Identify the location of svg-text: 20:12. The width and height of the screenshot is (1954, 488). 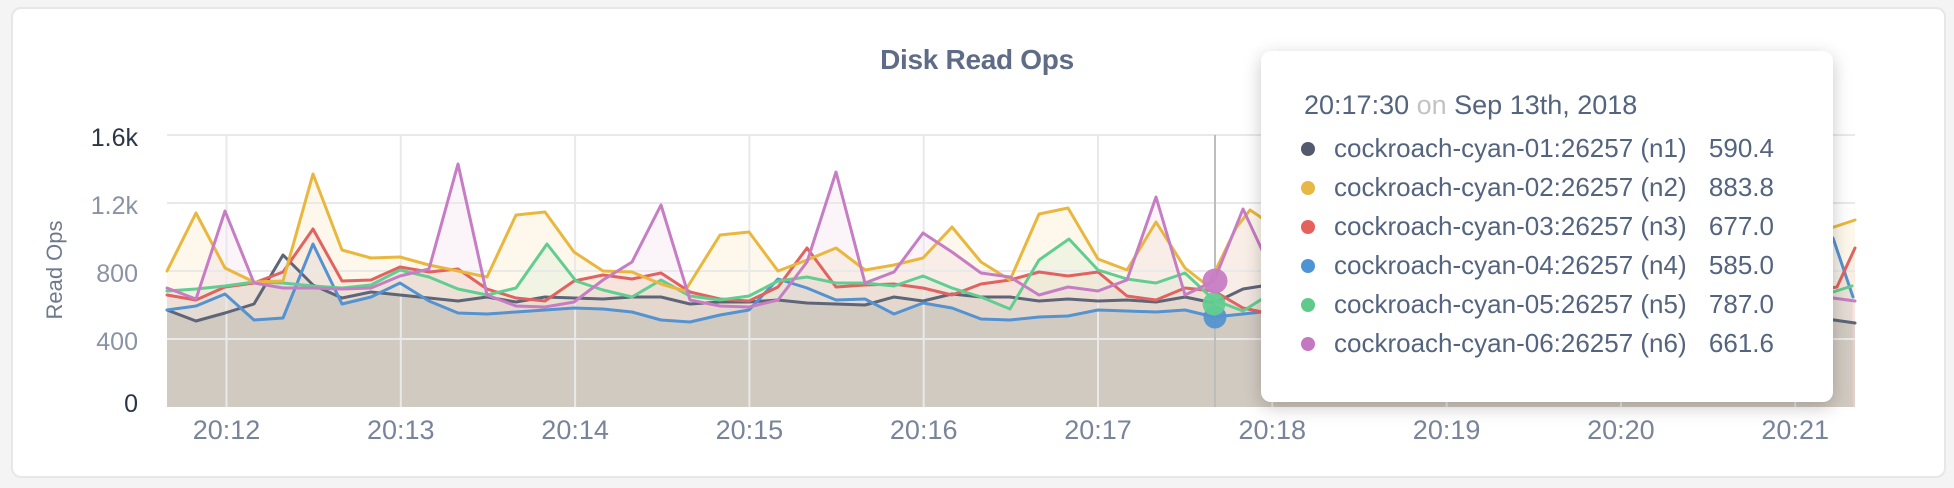
(227, 430).